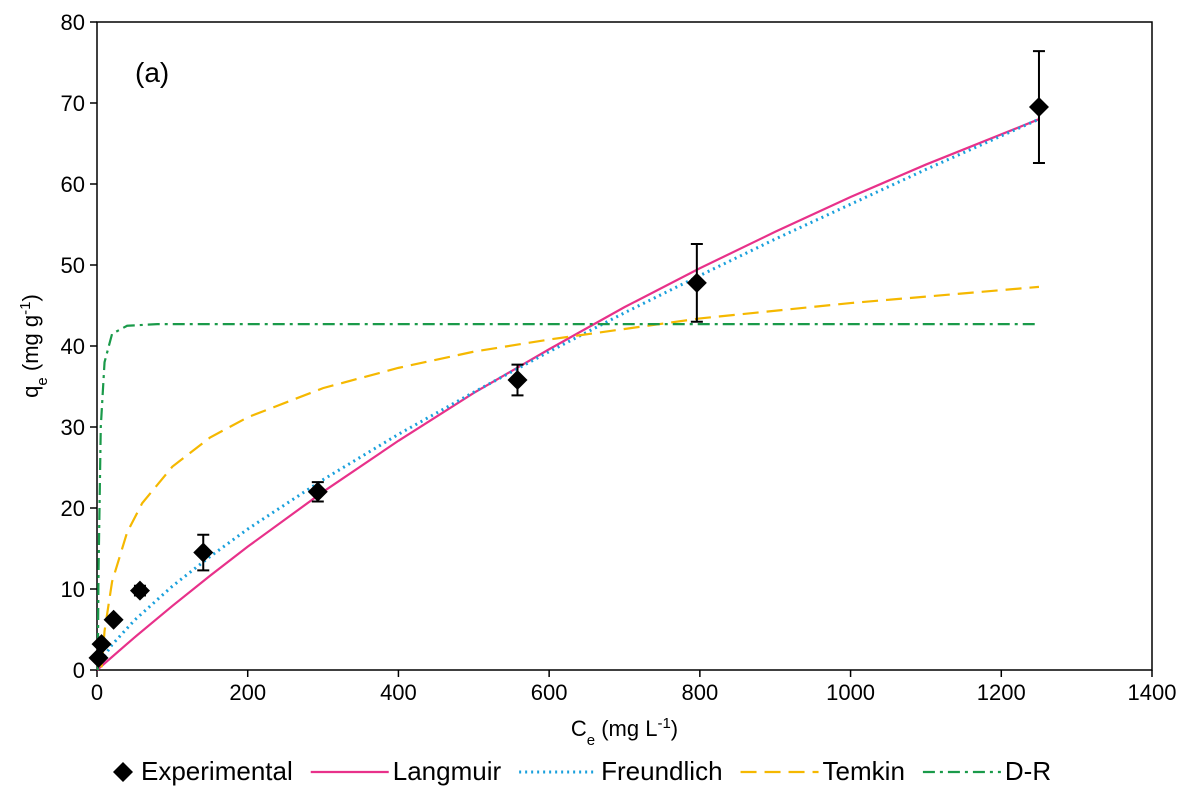  I want to click on legend-entry: Freundlich, so click(621, 771).